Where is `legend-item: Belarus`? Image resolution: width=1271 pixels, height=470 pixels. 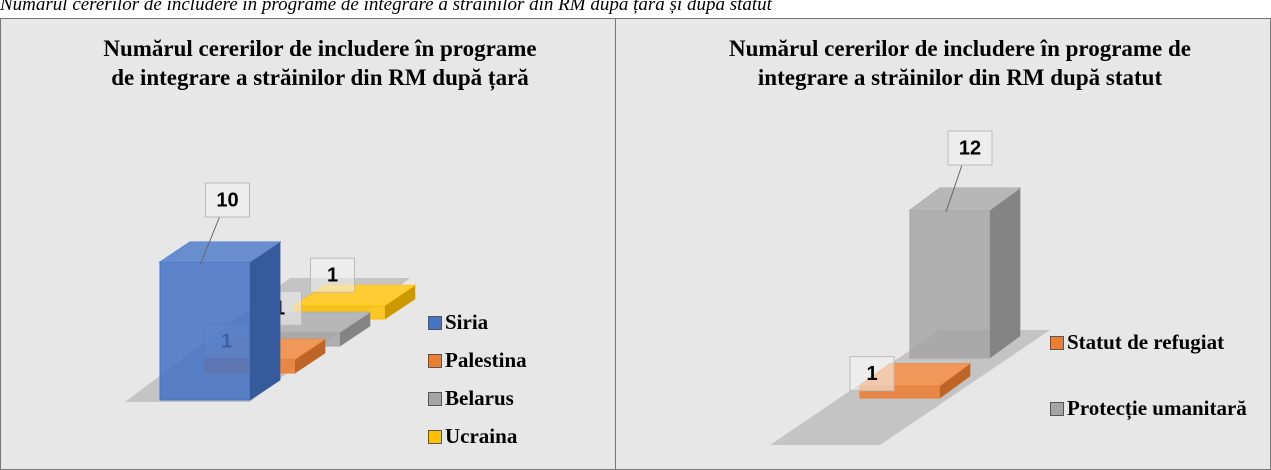
legend-item: Belarus is located at coordinates (518, 398).